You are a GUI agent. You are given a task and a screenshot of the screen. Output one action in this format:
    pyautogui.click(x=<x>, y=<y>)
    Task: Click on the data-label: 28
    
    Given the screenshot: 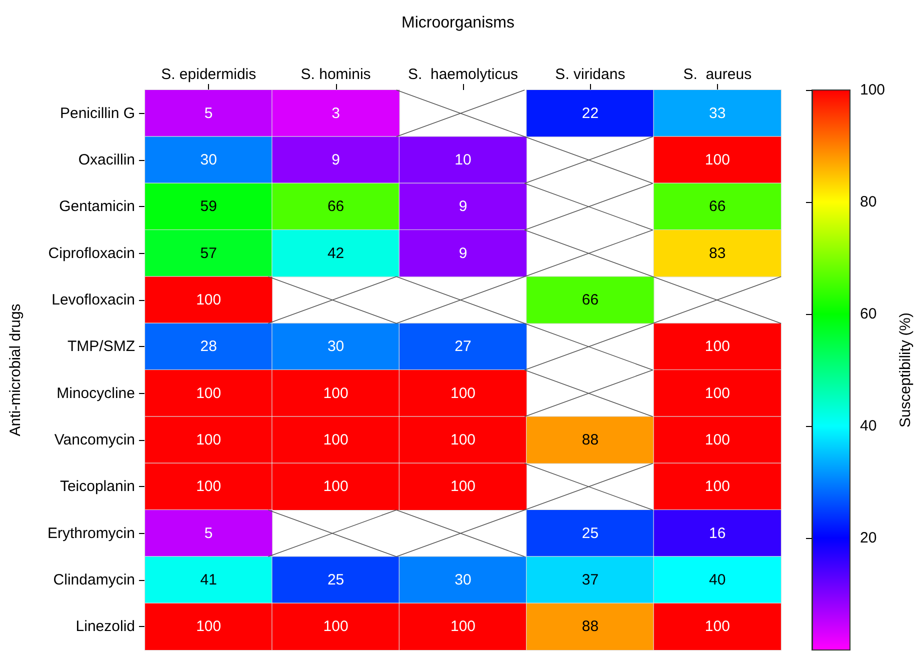 What is the action you would take?
    pyautogui.click(x=208, y=347)
    